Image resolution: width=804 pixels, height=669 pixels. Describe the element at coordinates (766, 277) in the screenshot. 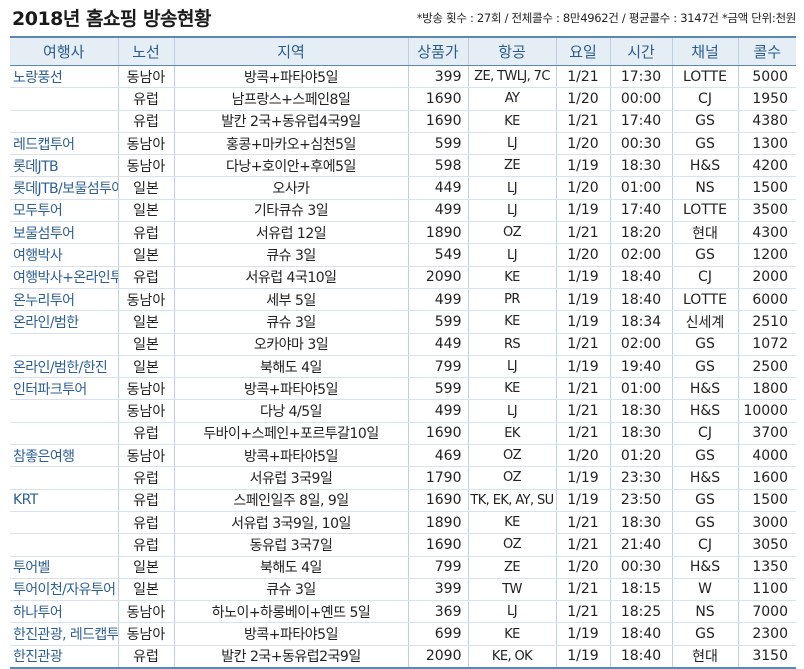

I see `calls-cell: 2000` at that location.